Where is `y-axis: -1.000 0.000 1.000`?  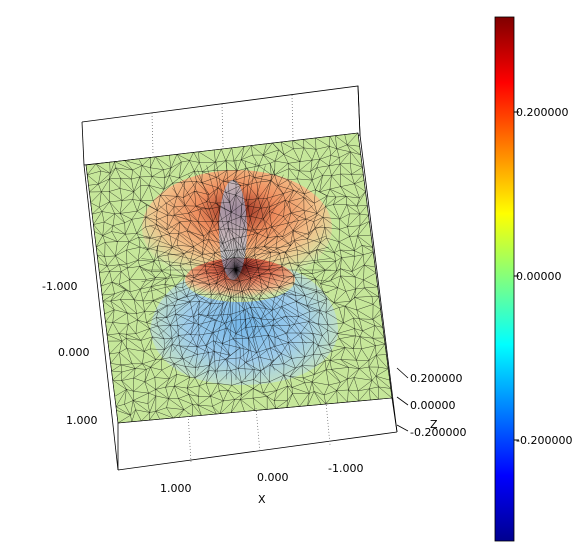 y-axis: -1.000 0.000 1.000 is located at coordinates (70, 353).